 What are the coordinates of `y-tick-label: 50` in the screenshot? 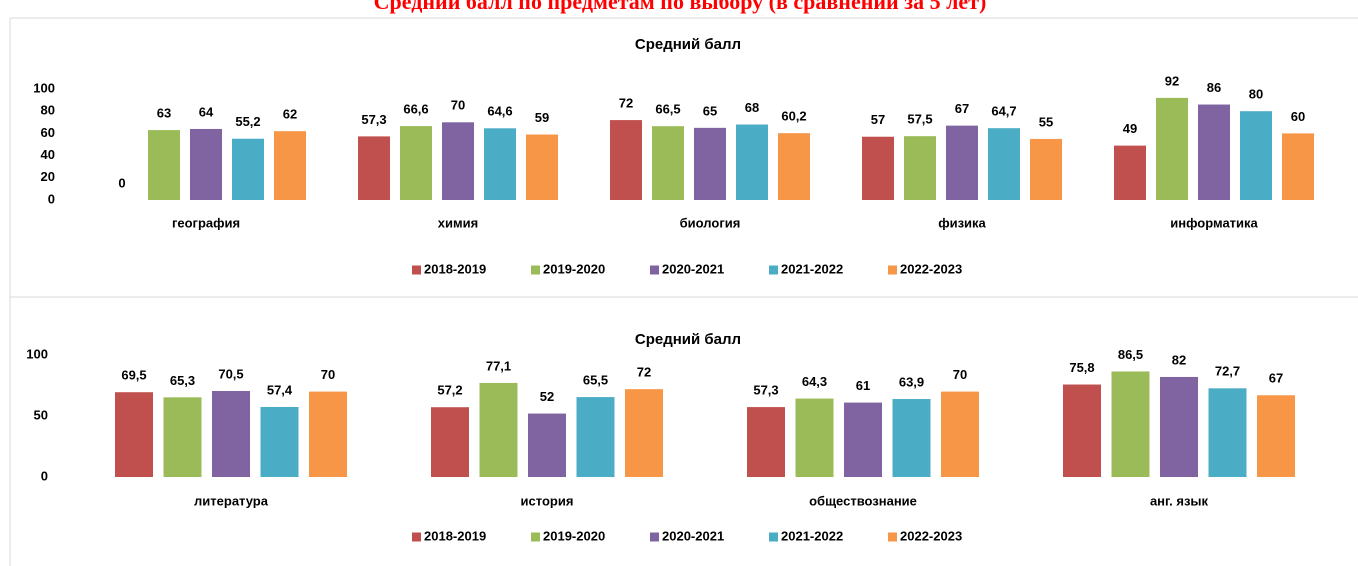 It's located at (41, 414).